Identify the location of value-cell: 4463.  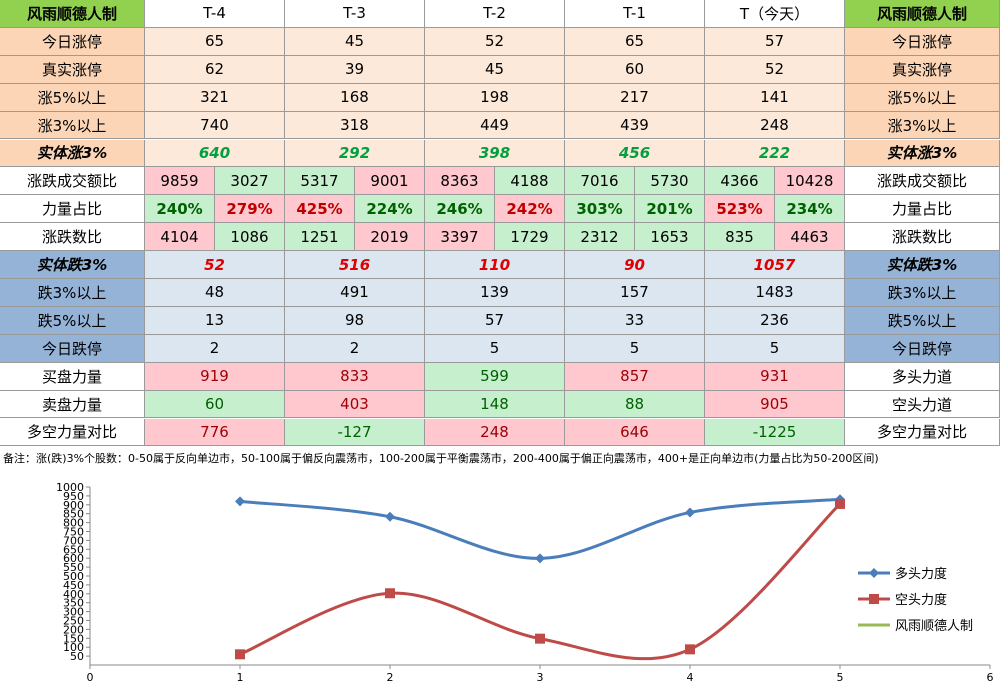
(810, 237).